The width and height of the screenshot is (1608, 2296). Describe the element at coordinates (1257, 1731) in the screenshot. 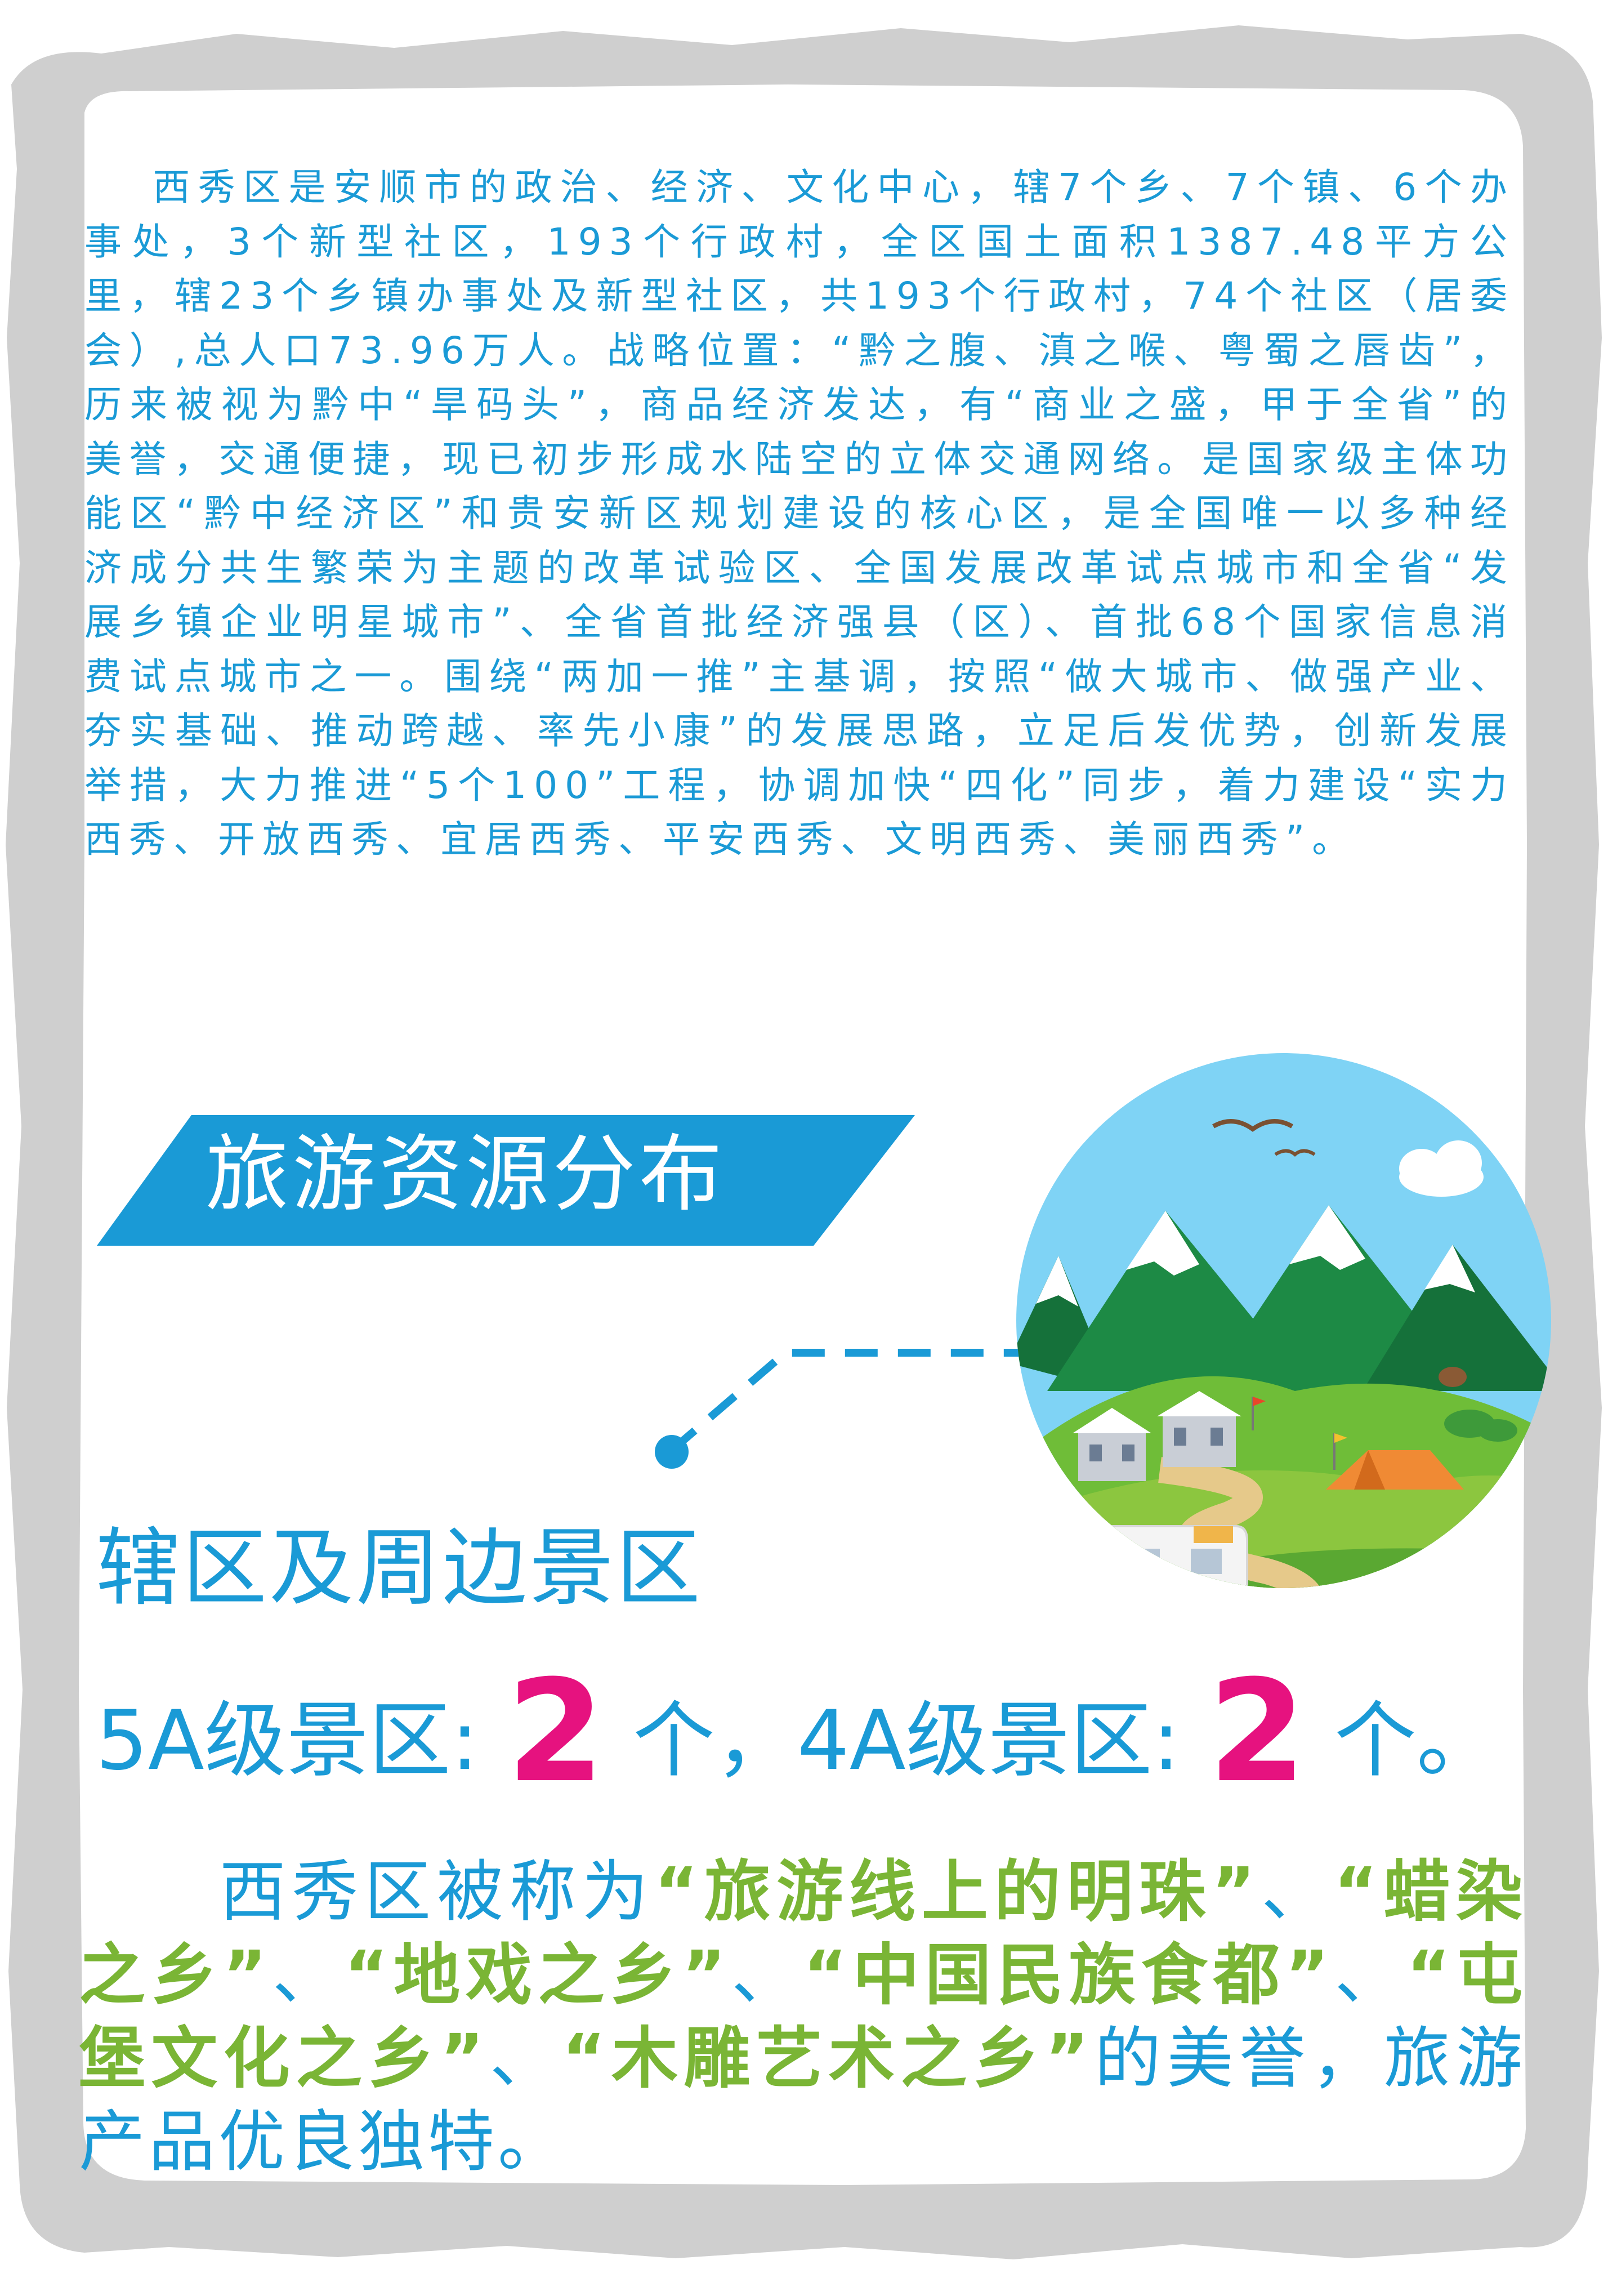

I see `stat-4a-count: 2` at that location.